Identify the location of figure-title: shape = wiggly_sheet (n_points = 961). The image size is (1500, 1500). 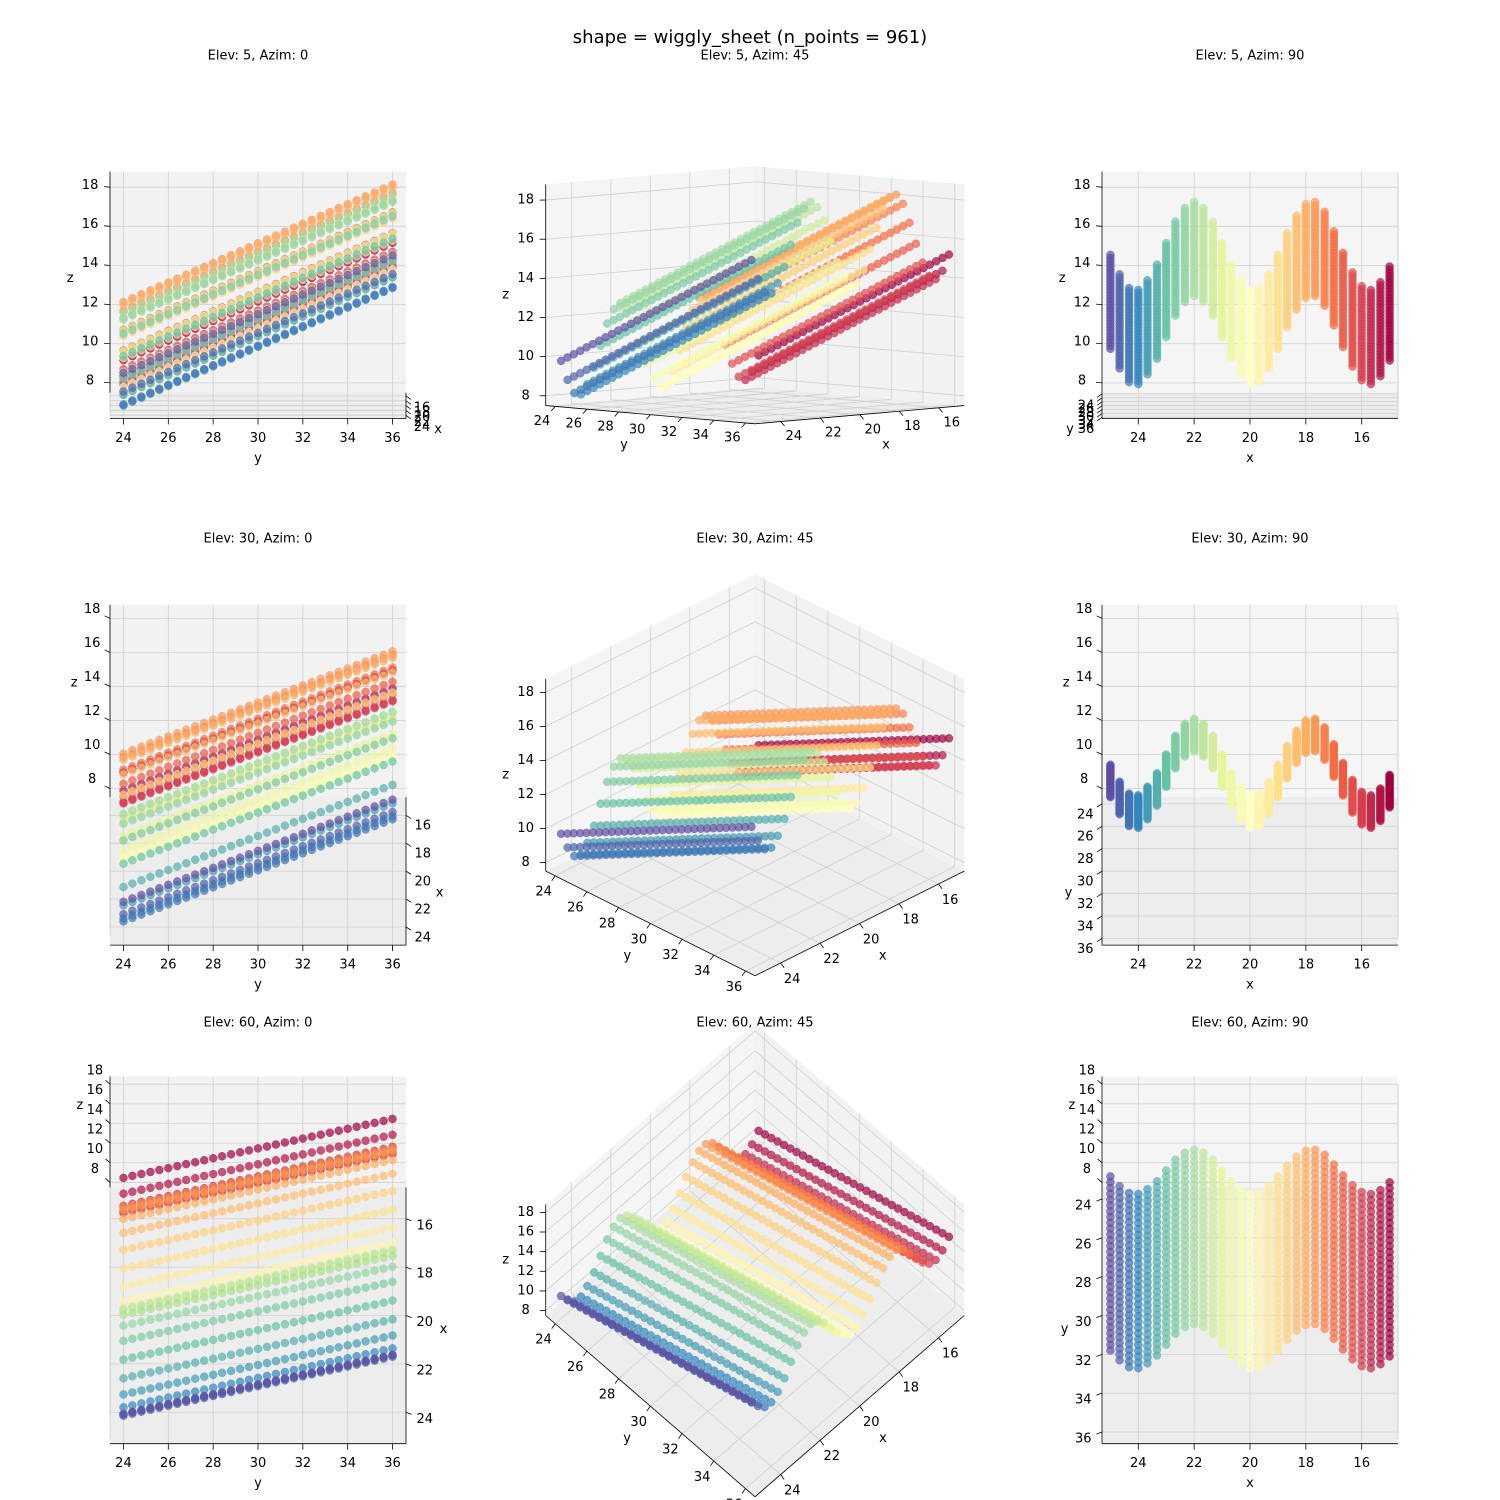
(750, 37).